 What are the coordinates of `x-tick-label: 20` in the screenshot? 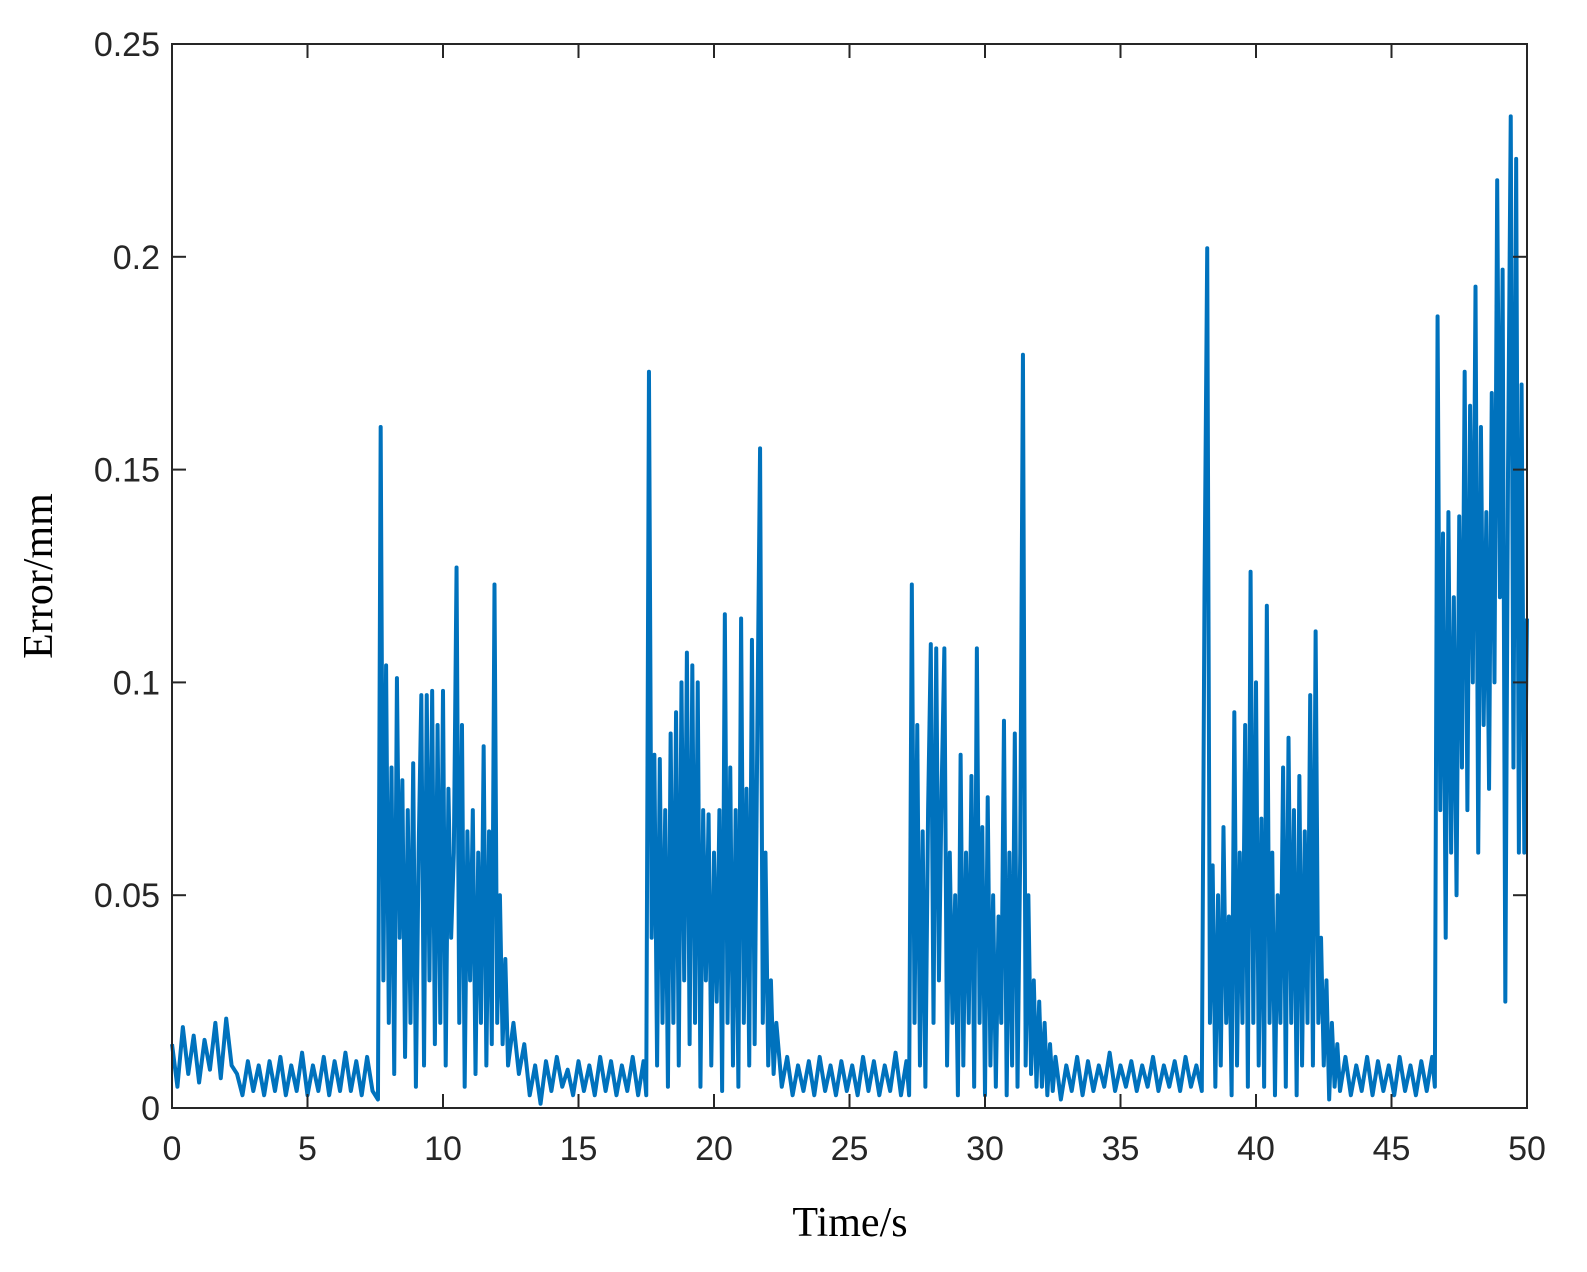 It's located at (714, 1149).